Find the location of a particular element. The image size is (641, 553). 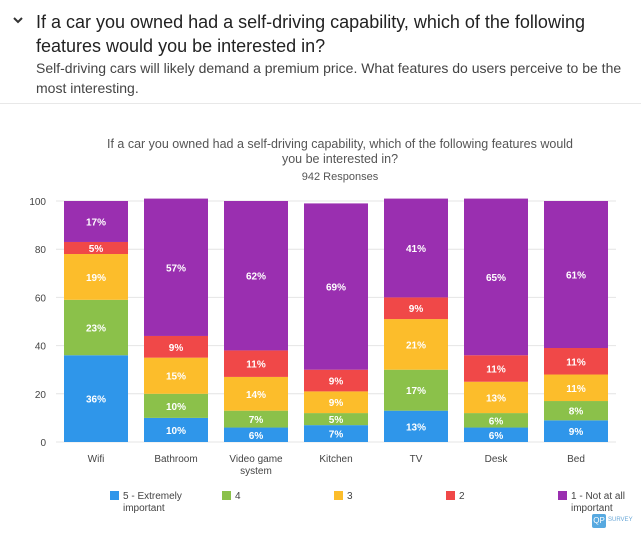

y-tick-label: 100 is located at coordinates (37, 202).